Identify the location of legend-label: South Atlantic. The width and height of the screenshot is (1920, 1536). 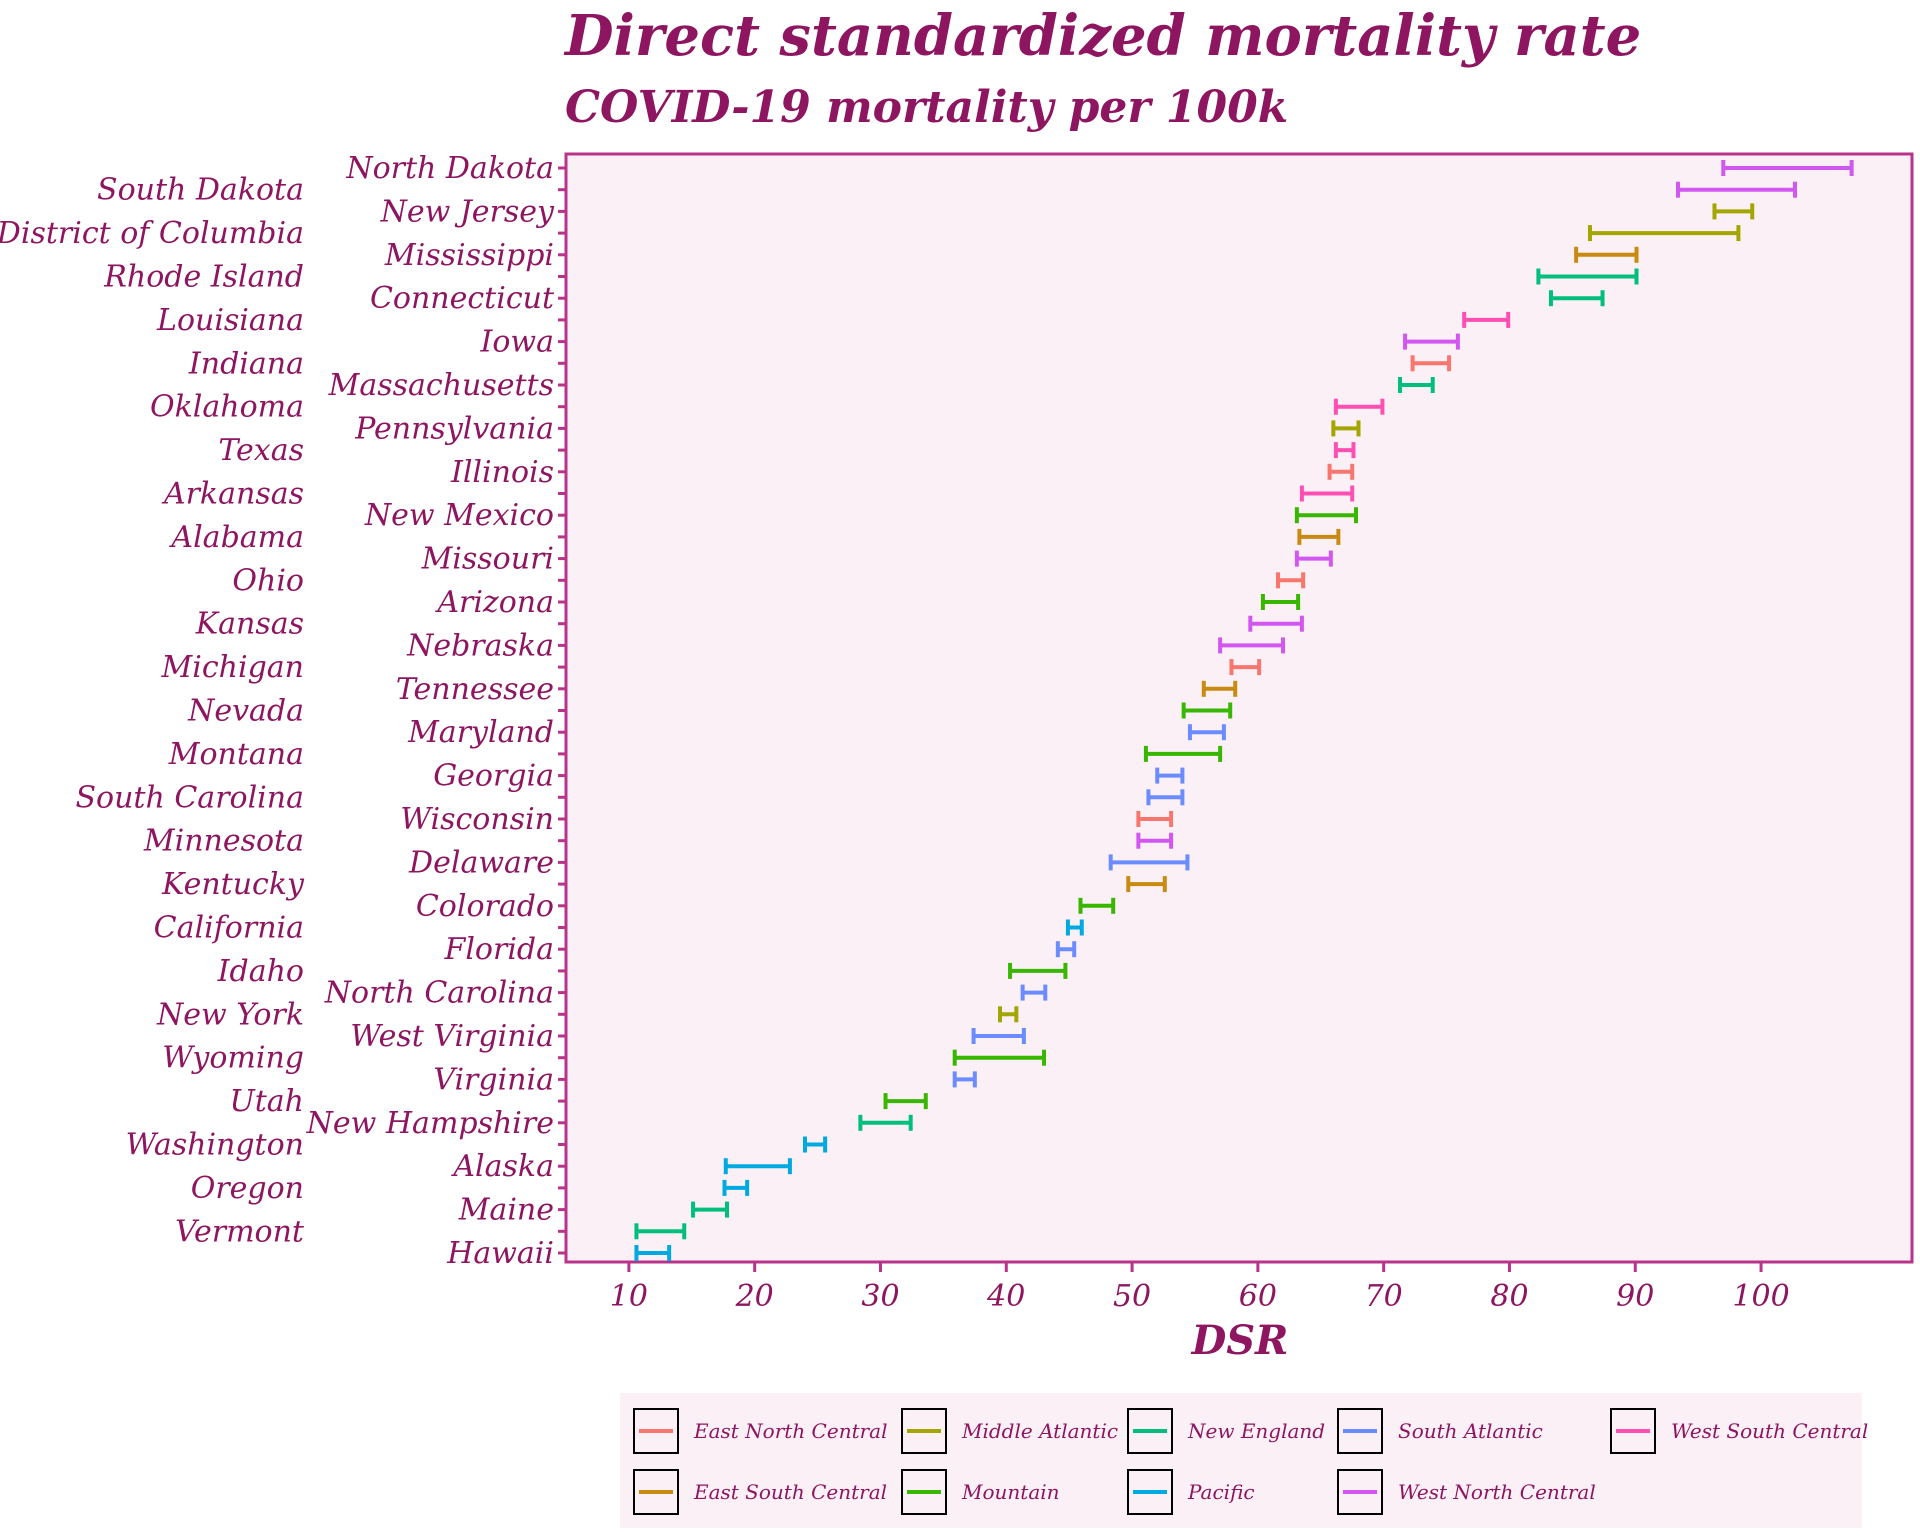
(1470, 1431).